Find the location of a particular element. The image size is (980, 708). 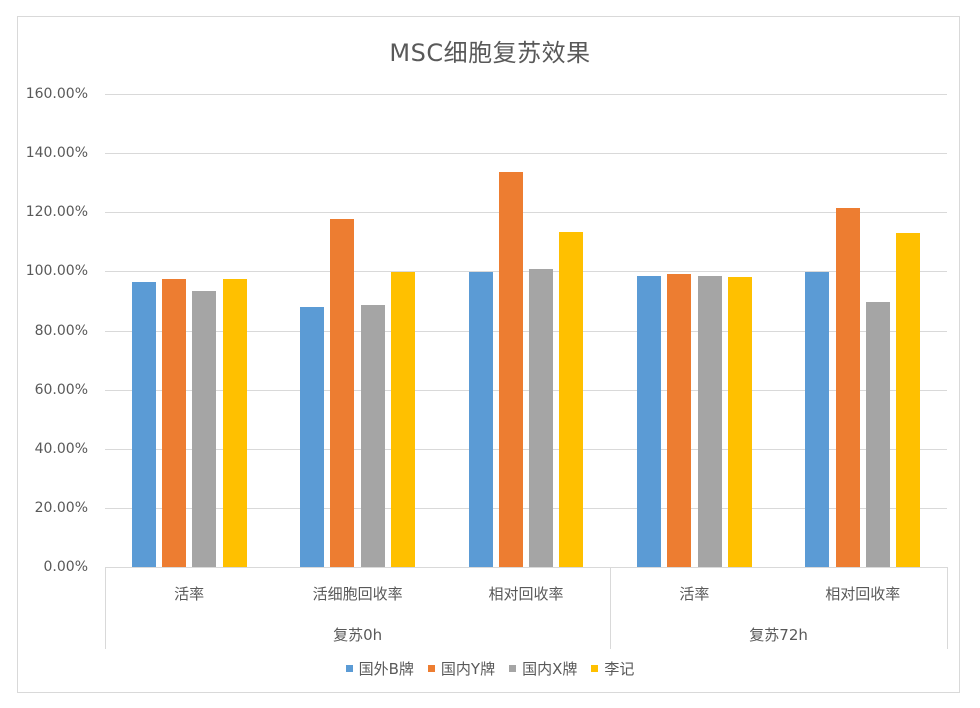

legend-item: 国外B牌 is located at coordinates (379, 668).